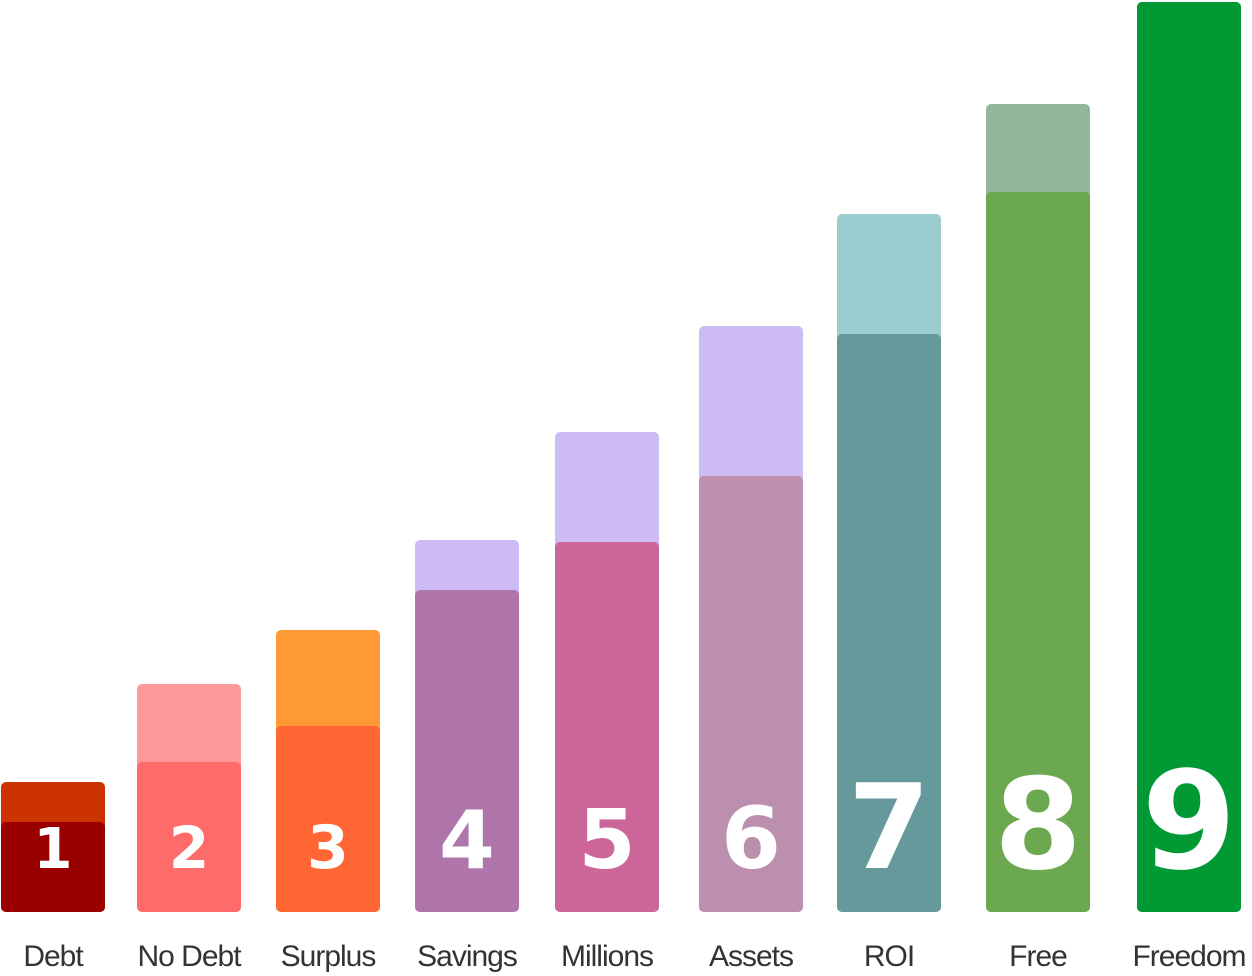 The height and width of the screenshot is (976, 1252). Describe the element at coordinates (328, 956) in the screenshot. I see `category-label-surplus: Surplus` at that location.